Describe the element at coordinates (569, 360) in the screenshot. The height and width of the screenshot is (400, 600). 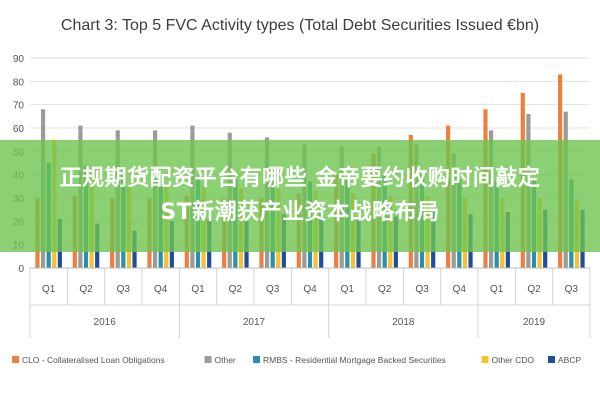
I see `legend-label: ABCP` at that location.